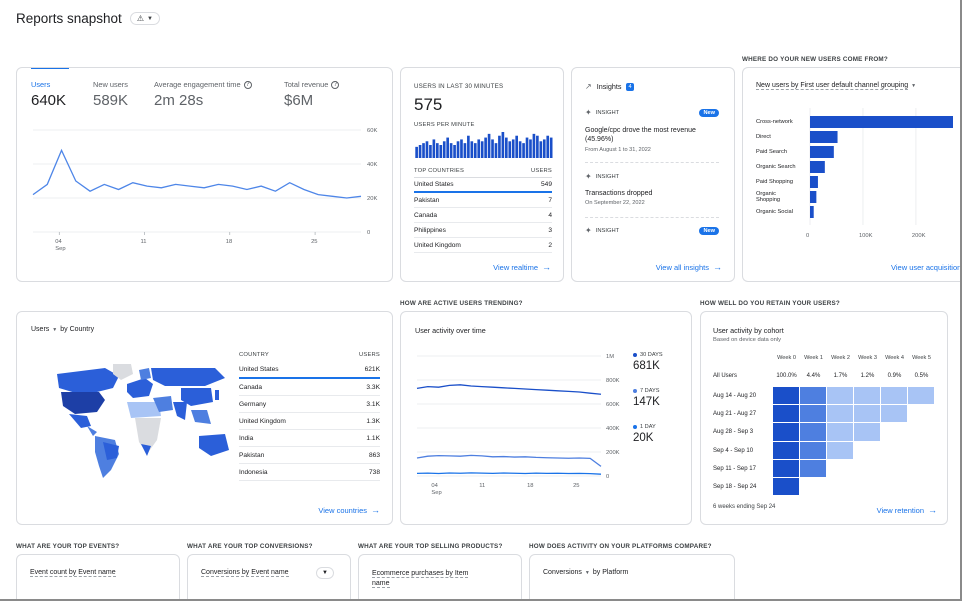  I want to click on products-dropdown: Ecommerce purchases by Item name, so click(422, 579).